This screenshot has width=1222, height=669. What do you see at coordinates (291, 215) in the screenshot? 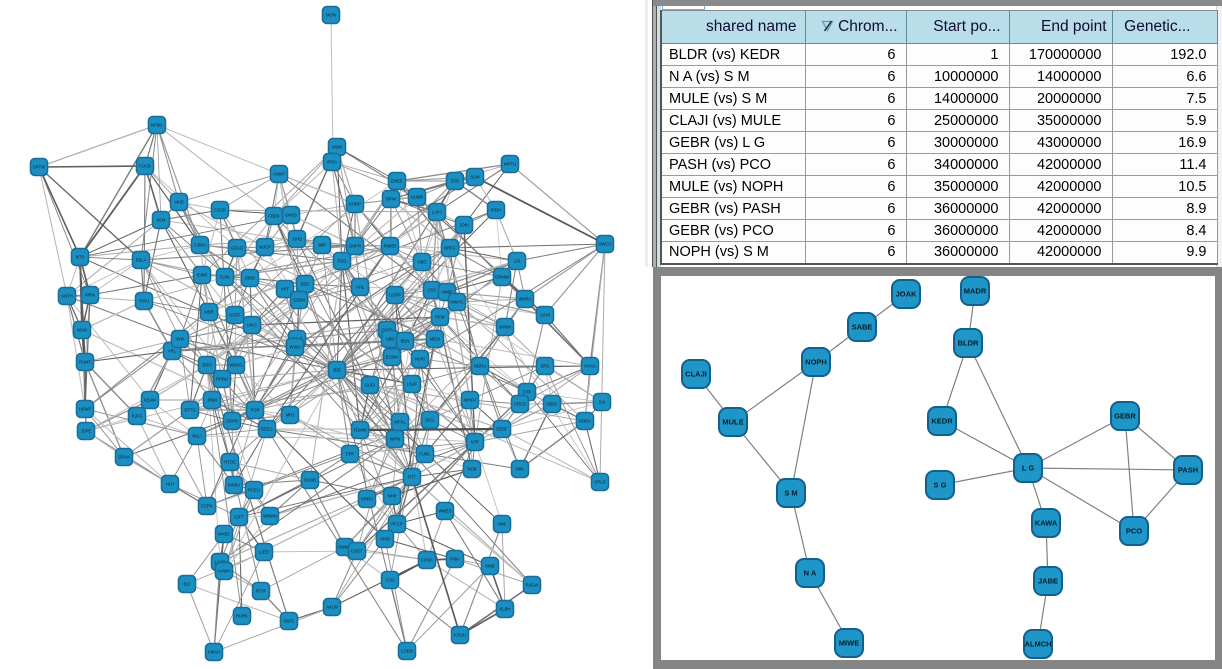
I see `svg-text: GNSS` at bounding box center [291, 215].